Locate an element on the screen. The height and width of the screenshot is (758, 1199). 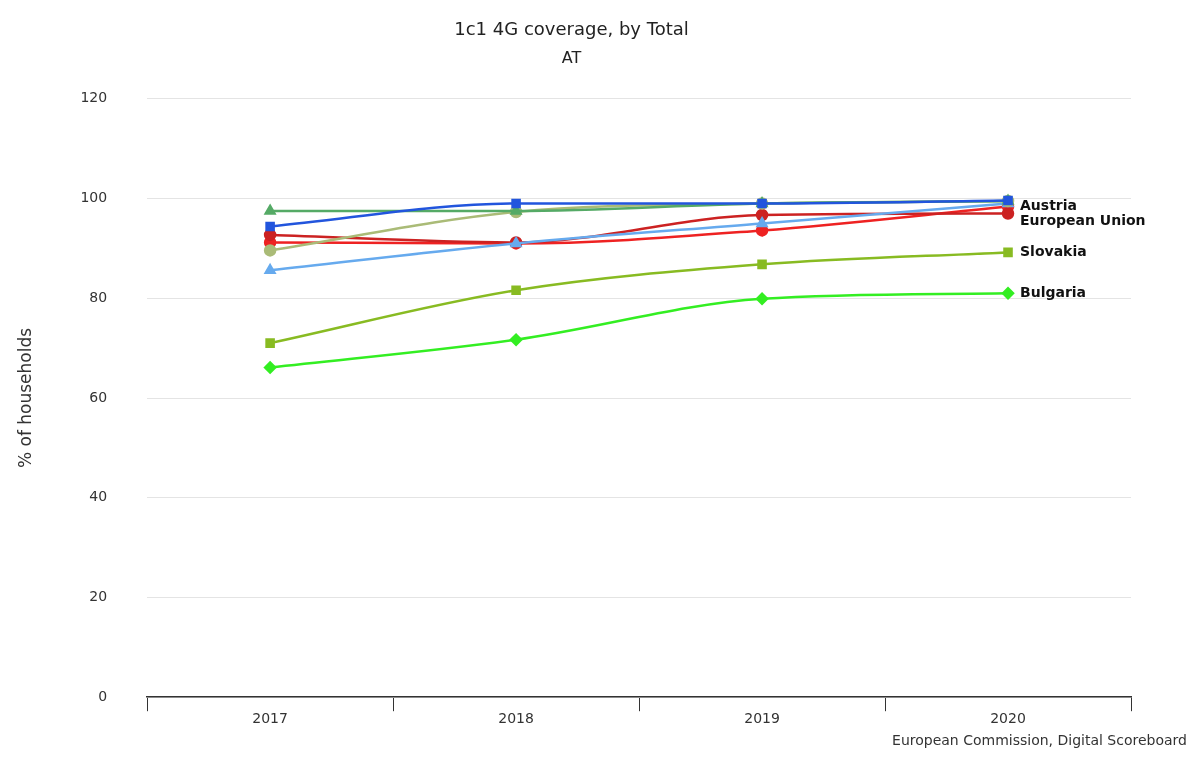
y-tick-label: 0 is located at coordinates (103, 695).